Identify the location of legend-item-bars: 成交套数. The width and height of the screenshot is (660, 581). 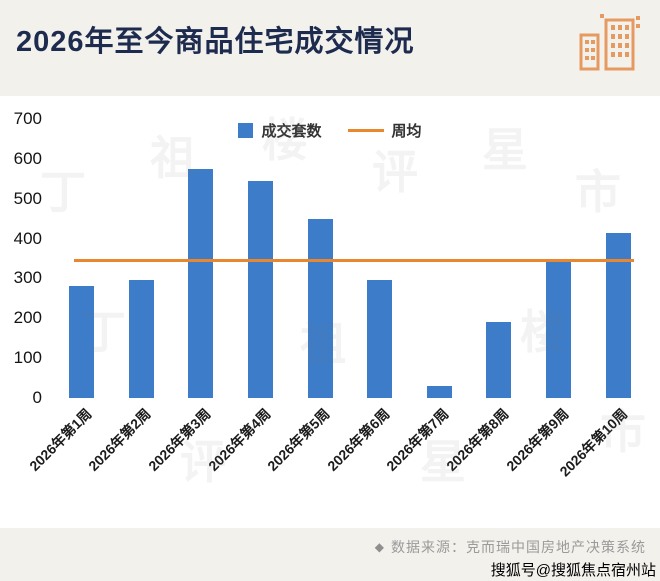
(280, 130).